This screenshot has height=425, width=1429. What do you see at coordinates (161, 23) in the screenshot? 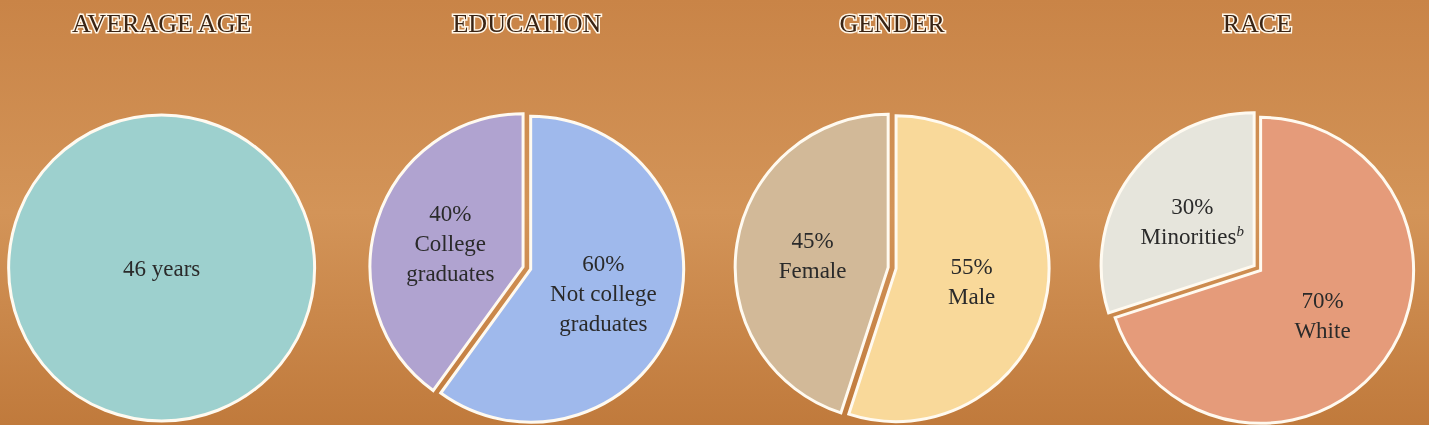
I see `chart-title: AVERAGE AGE` at bounding box center [161, 23].